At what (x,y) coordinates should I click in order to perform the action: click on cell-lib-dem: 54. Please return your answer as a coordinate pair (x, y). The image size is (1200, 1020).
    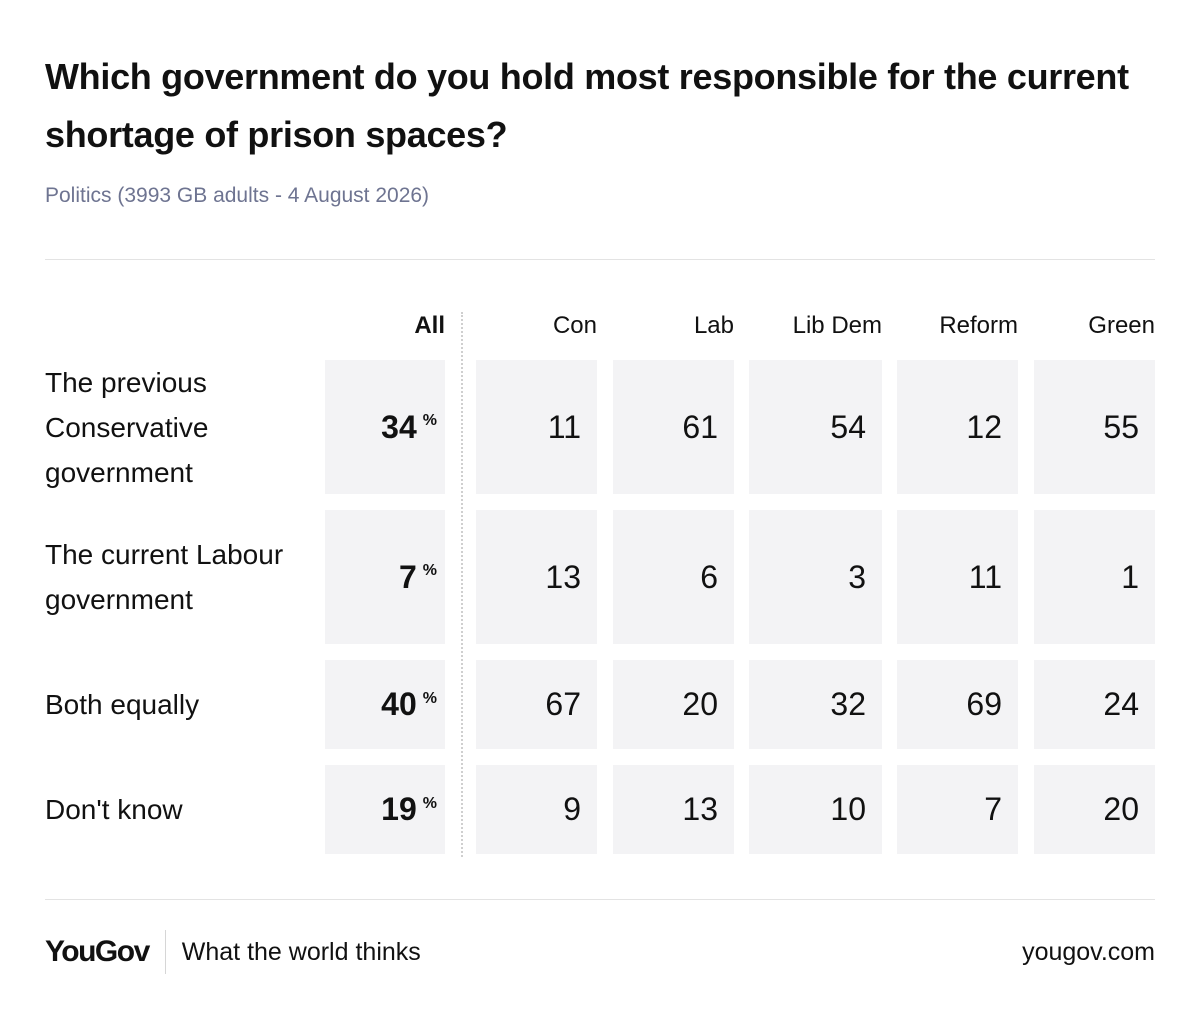
    Looking at the image, I should click on (815, 427).